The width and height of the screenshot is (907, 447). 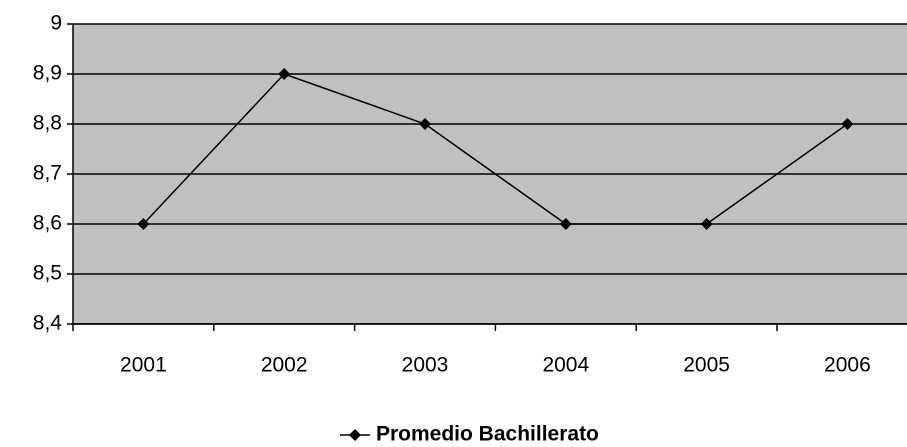 I want to click on y-tick-label: 8,7, so click(x=47, y=173).